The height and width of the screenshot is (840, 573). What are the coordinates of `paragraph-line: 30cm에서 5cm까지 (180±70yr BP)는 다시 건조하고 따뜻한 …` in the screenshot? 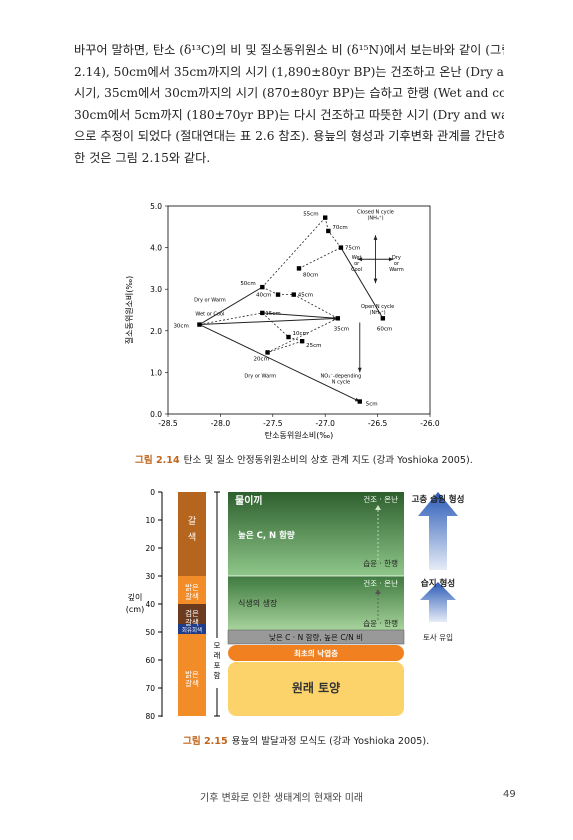 It's located at (289, 114).